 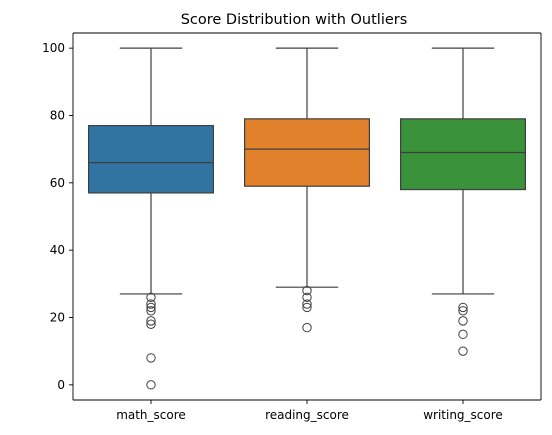 What do you see at coordinates (61, 385) in the screenshot?
I see `y-tick-label: 0` at bounding box center [61, 385].